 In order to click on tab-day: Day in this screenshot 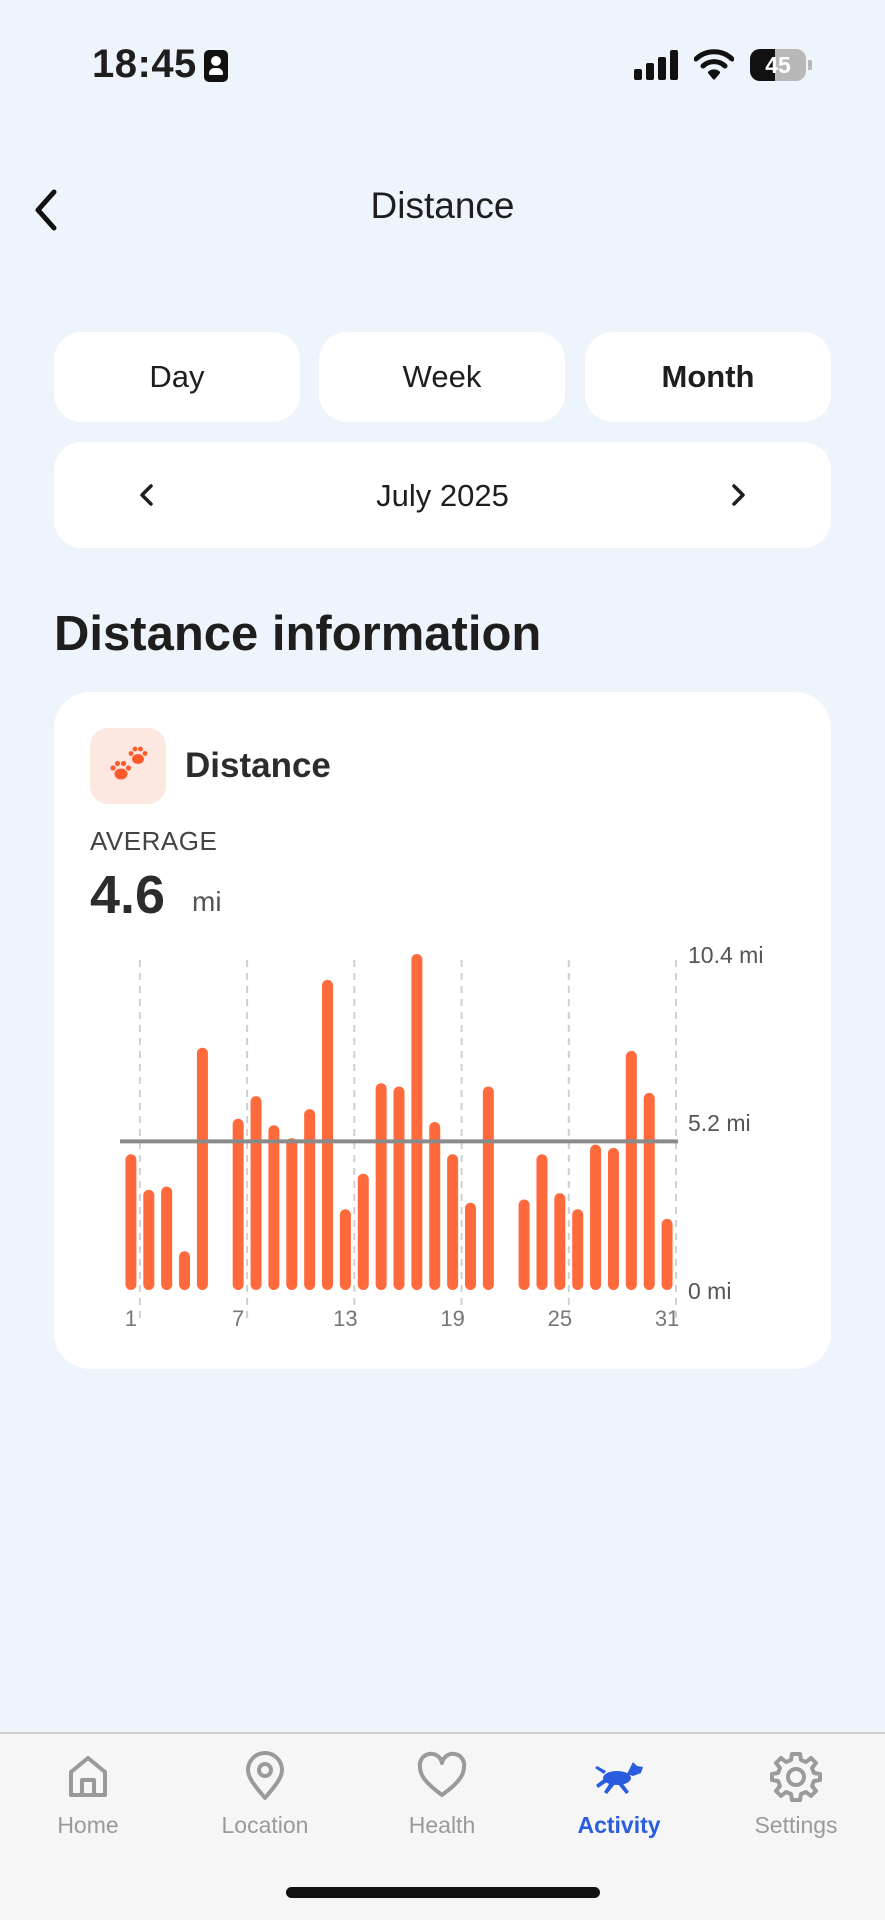, I will do `click(177, 377)`.